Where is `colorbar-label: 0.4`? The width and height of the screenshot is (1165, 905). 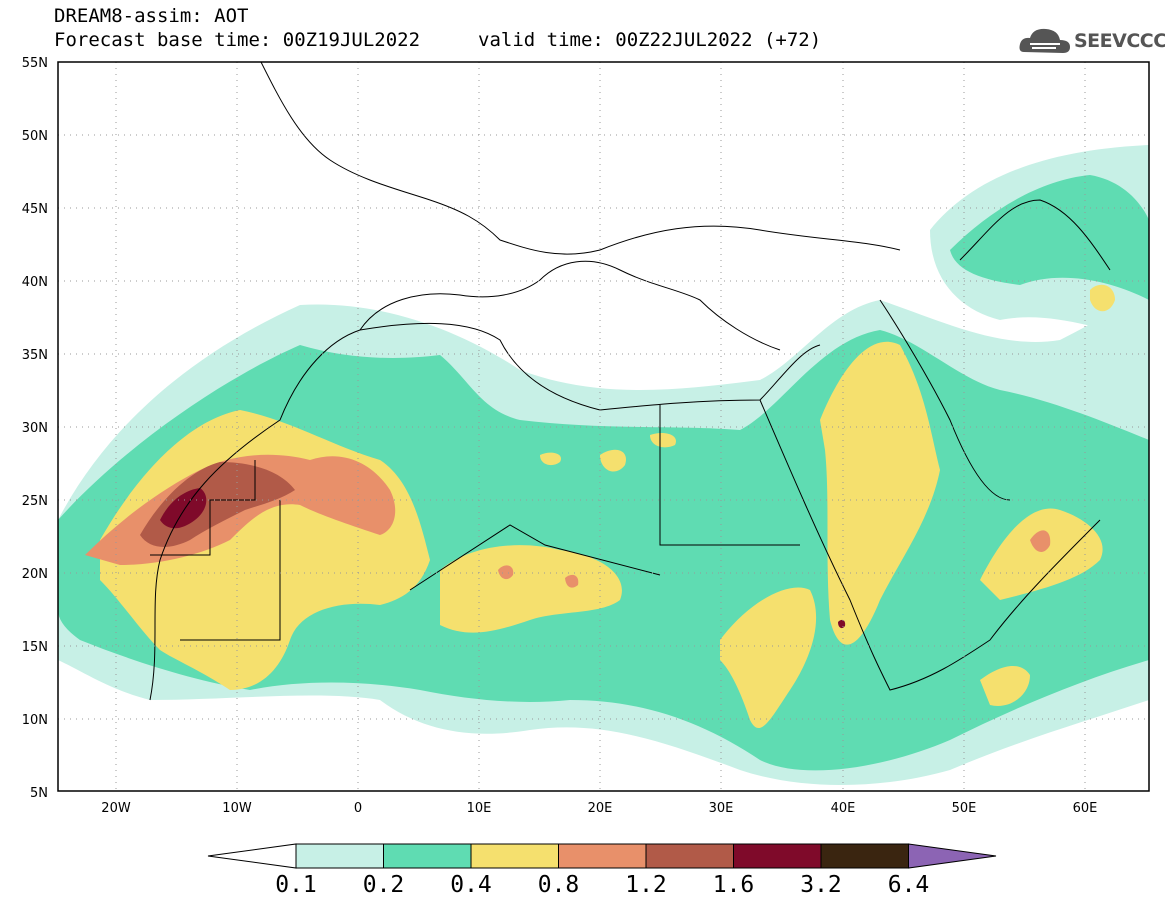
colorbar-label: 0.4 is located at coordinates (471, 885).